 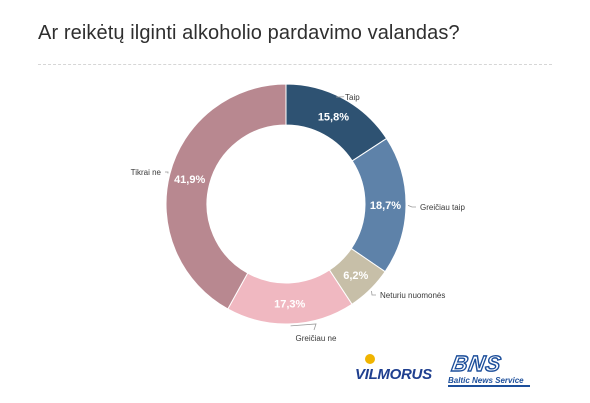 I want to click on slice-category-label: Neturiu nuomonės, so click(x=412, y=295).